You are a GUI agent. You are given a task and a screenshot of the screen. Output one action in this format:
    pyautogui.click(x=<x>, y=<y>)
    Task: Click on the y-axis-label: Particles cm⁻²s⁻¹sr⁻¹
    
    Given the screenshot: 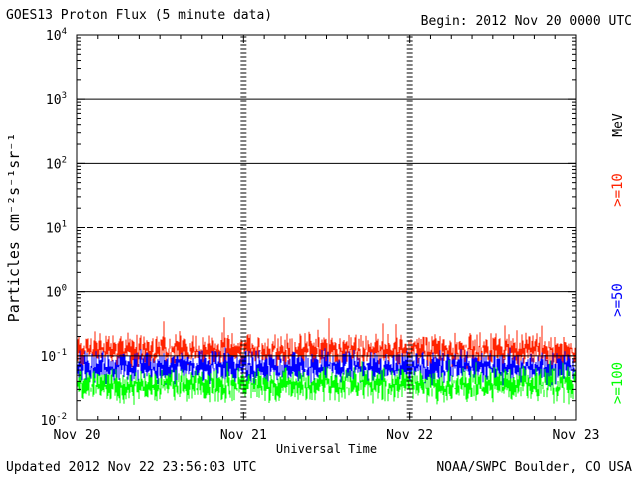 What is the action you would take?
    pyautogui.click(x=14, y=228)
    